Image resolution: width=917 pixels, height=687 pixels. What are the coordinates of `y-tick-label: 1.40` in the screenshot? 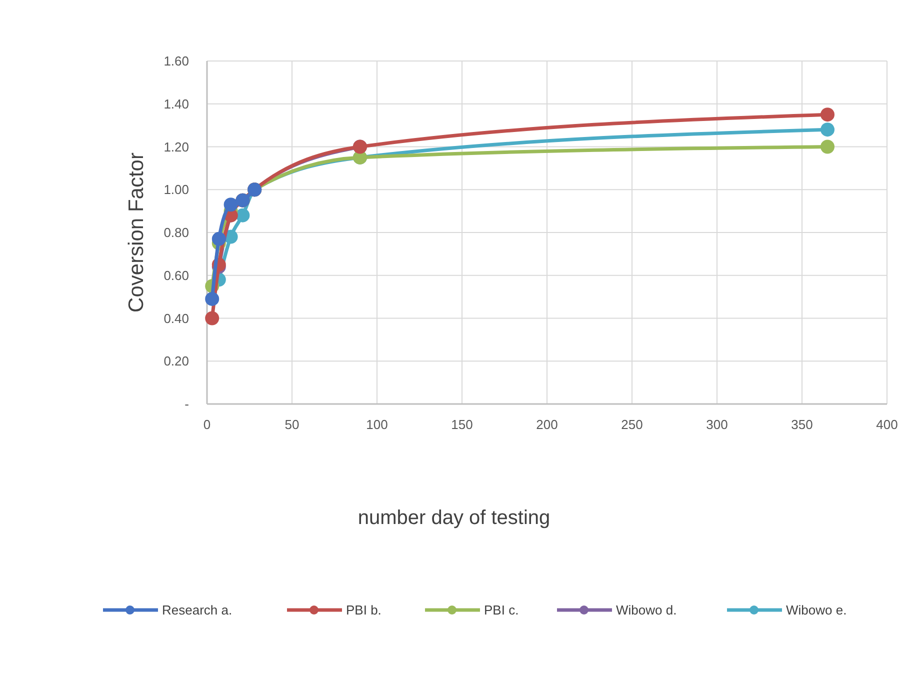 It's located at (176, 104).